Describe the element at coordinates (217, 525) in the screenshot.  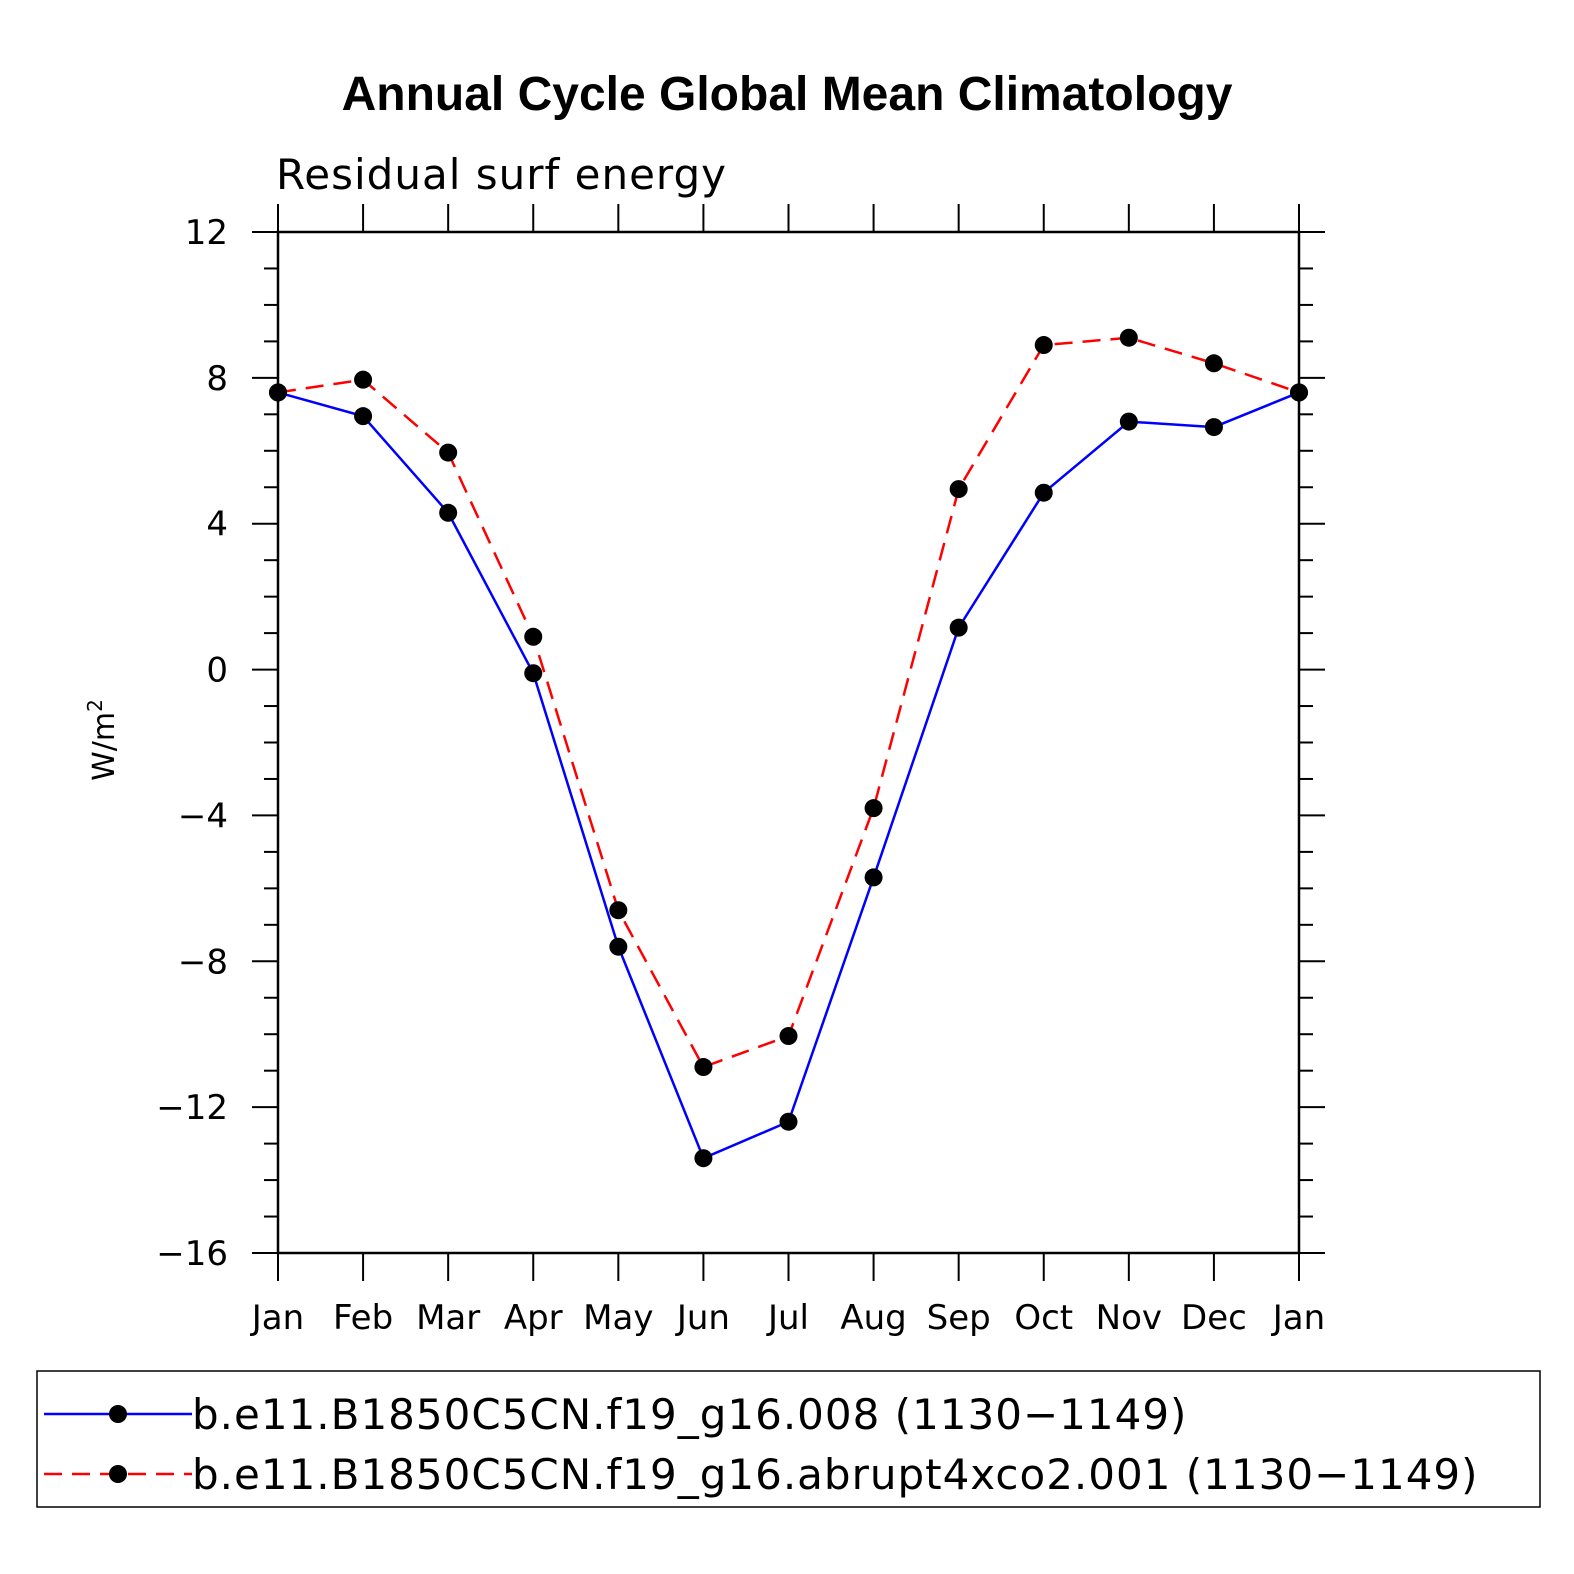
I see `y-tick-label: 4` at that location.